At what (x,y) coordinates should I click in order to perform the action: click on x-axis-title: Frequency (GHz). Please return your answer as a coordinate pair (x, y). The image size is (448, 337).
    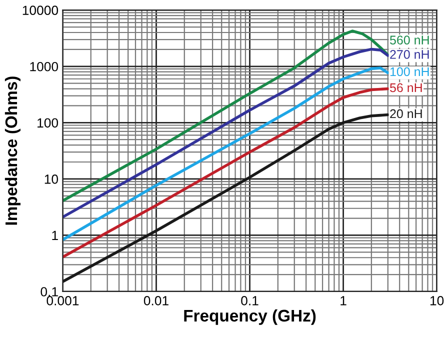
    Looking at the image, I should click on (250, 317).